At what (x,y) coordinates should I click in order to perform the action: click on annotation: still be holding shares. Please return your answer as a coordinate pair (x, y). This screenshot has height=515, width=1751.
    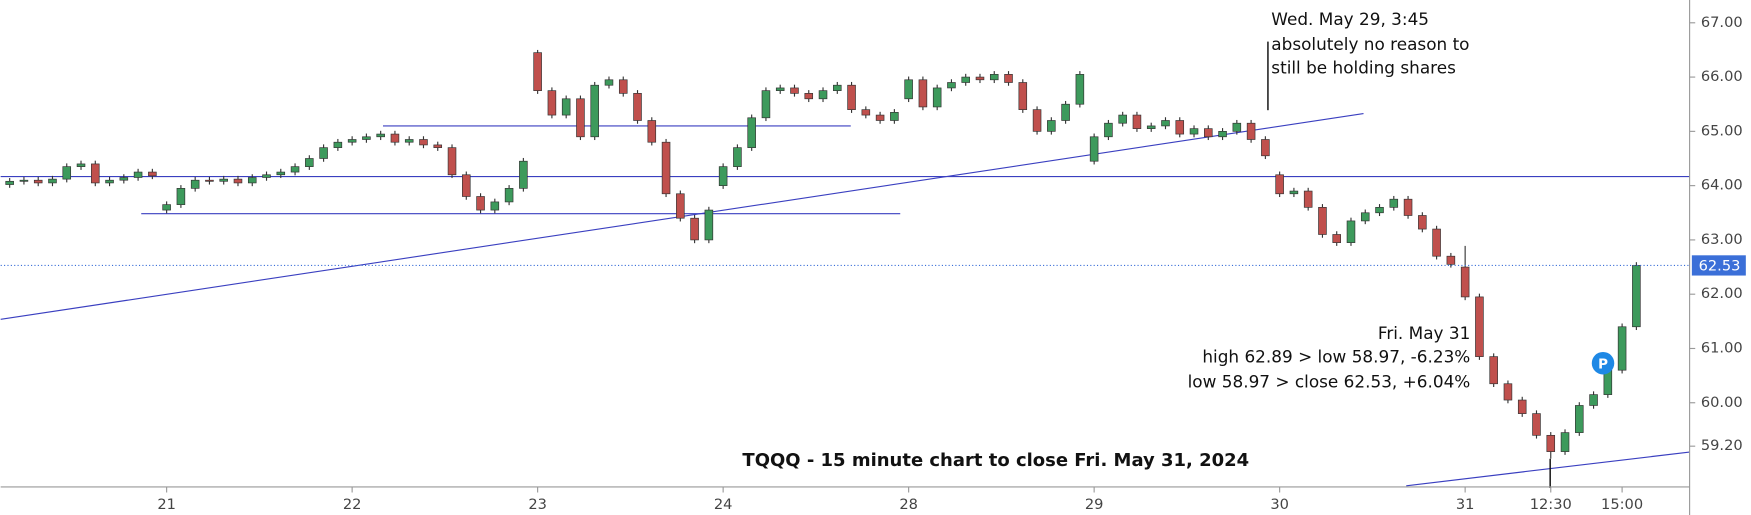
    Looking at the image, I should click on (1363, 68).